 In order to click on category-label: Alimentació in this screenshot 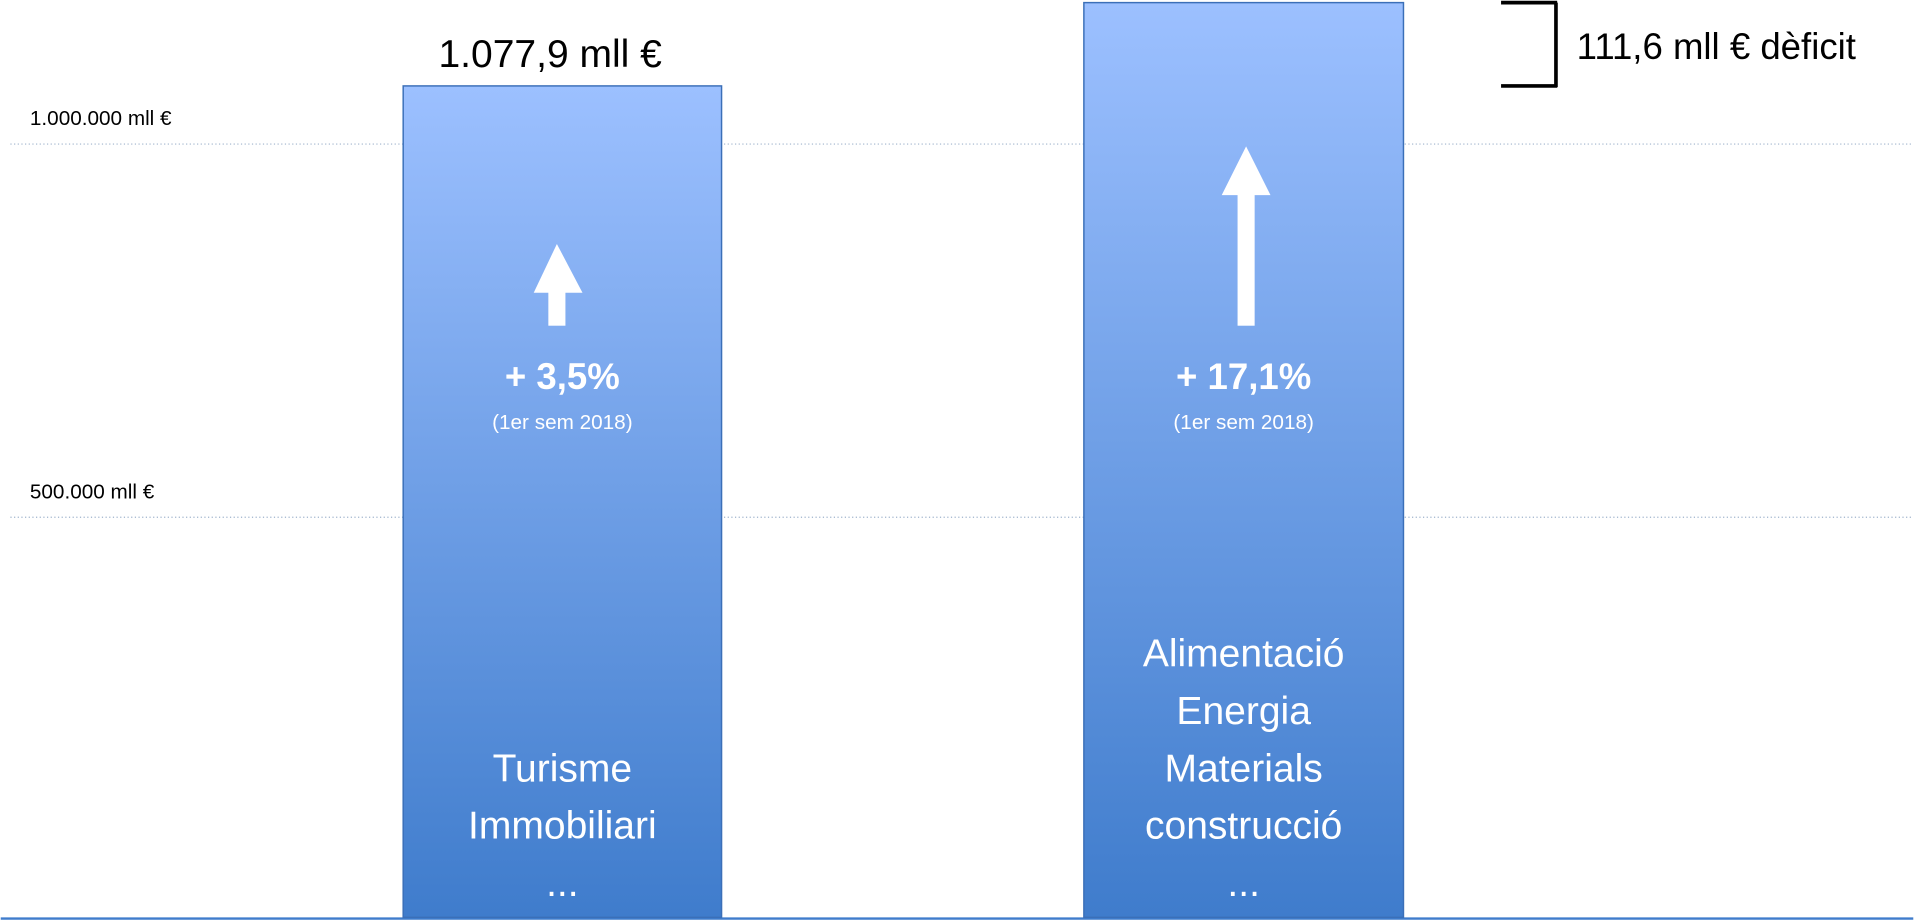, I will do `click(1244, 654)`.